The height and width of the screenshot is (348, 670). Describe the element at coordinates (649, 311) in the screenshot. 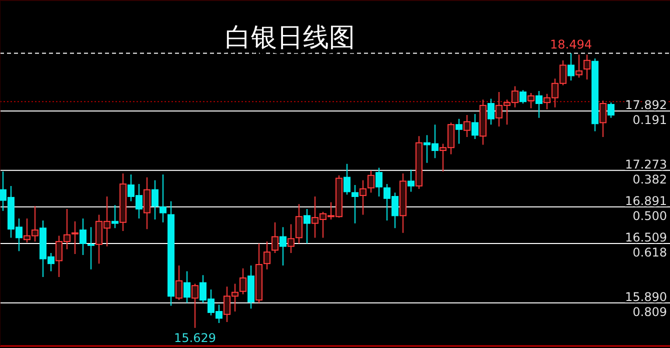

I see `y2-tick-label: 0.809` at that location.